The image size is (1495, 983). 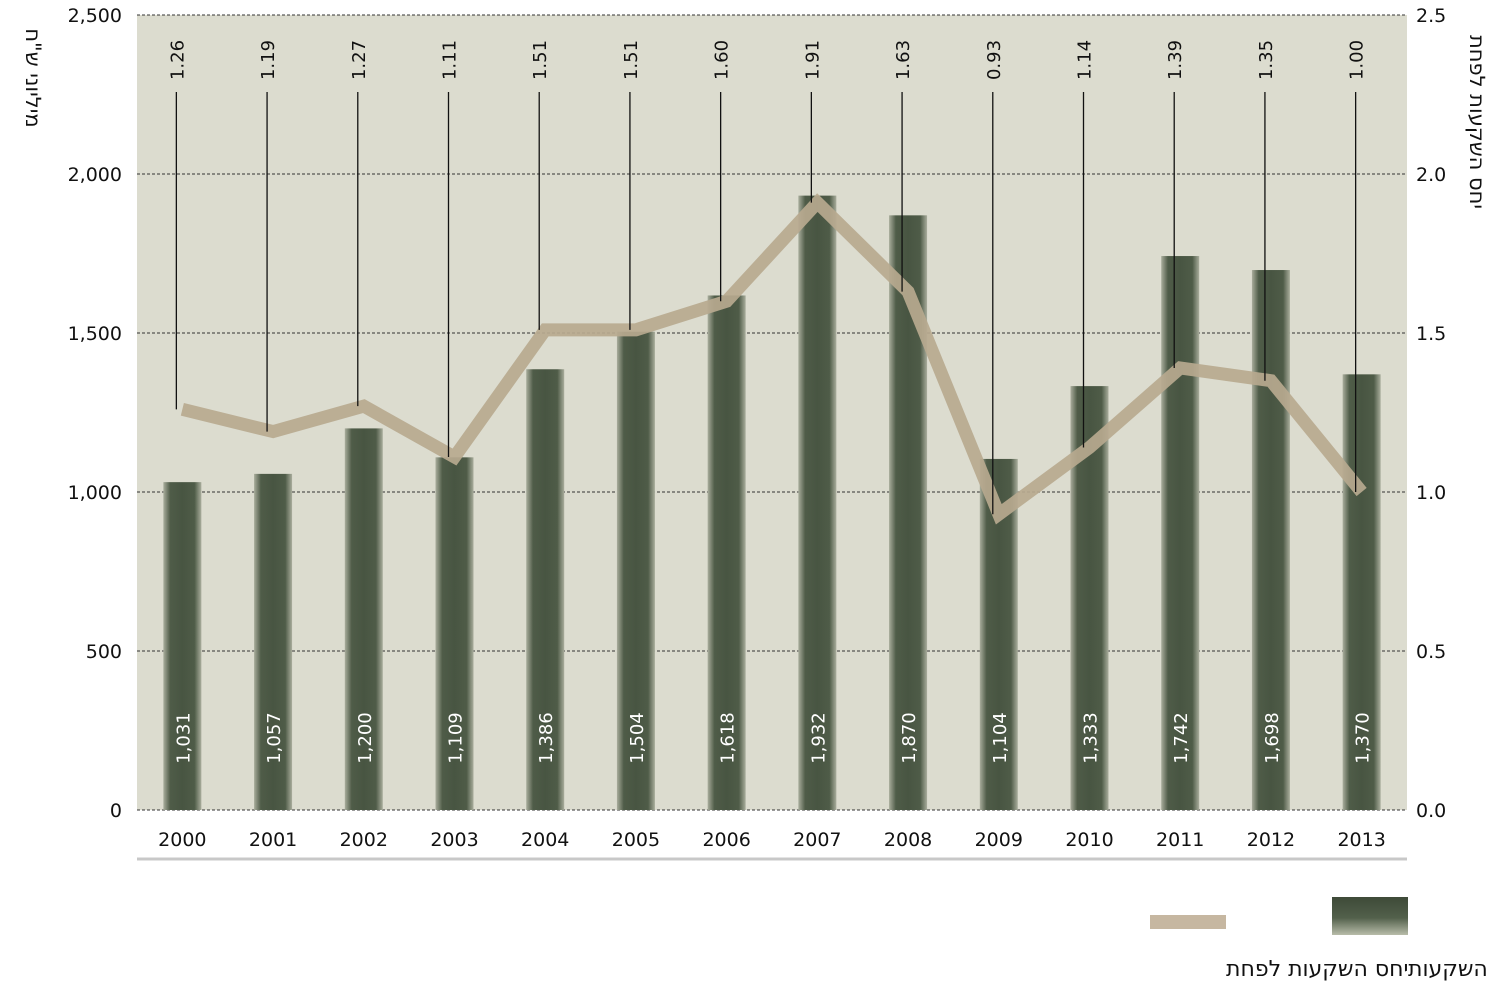 What do you see at coordinates (364, 840) in the screenshot?
I see `x-tick-label: 2002` at bounding box center [364, 840].